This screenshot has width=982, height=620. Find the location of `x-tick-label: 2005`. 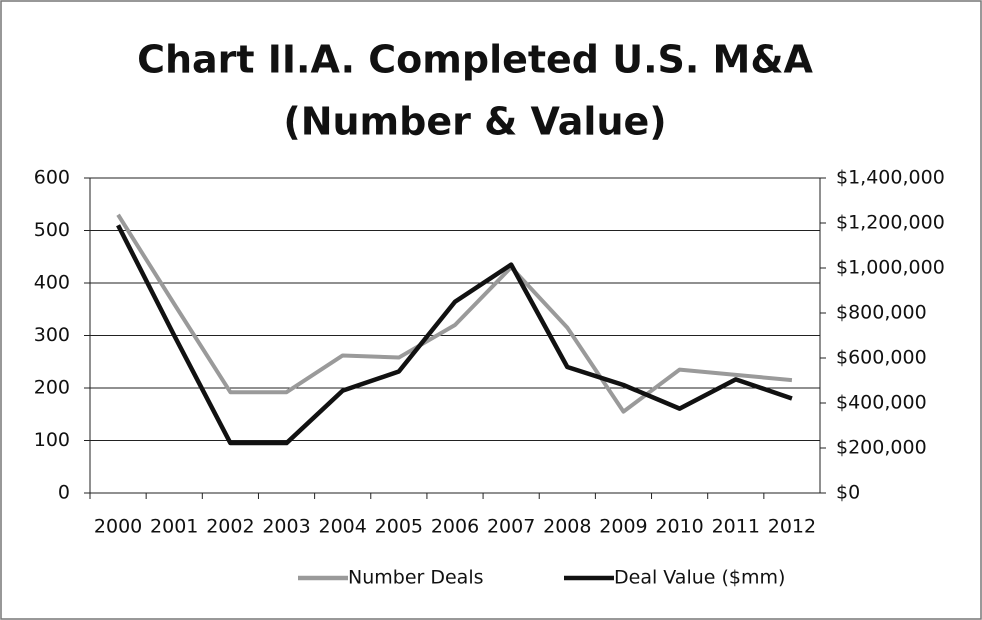

x-tick-label: 2005 is located at coordinates (399, 527).